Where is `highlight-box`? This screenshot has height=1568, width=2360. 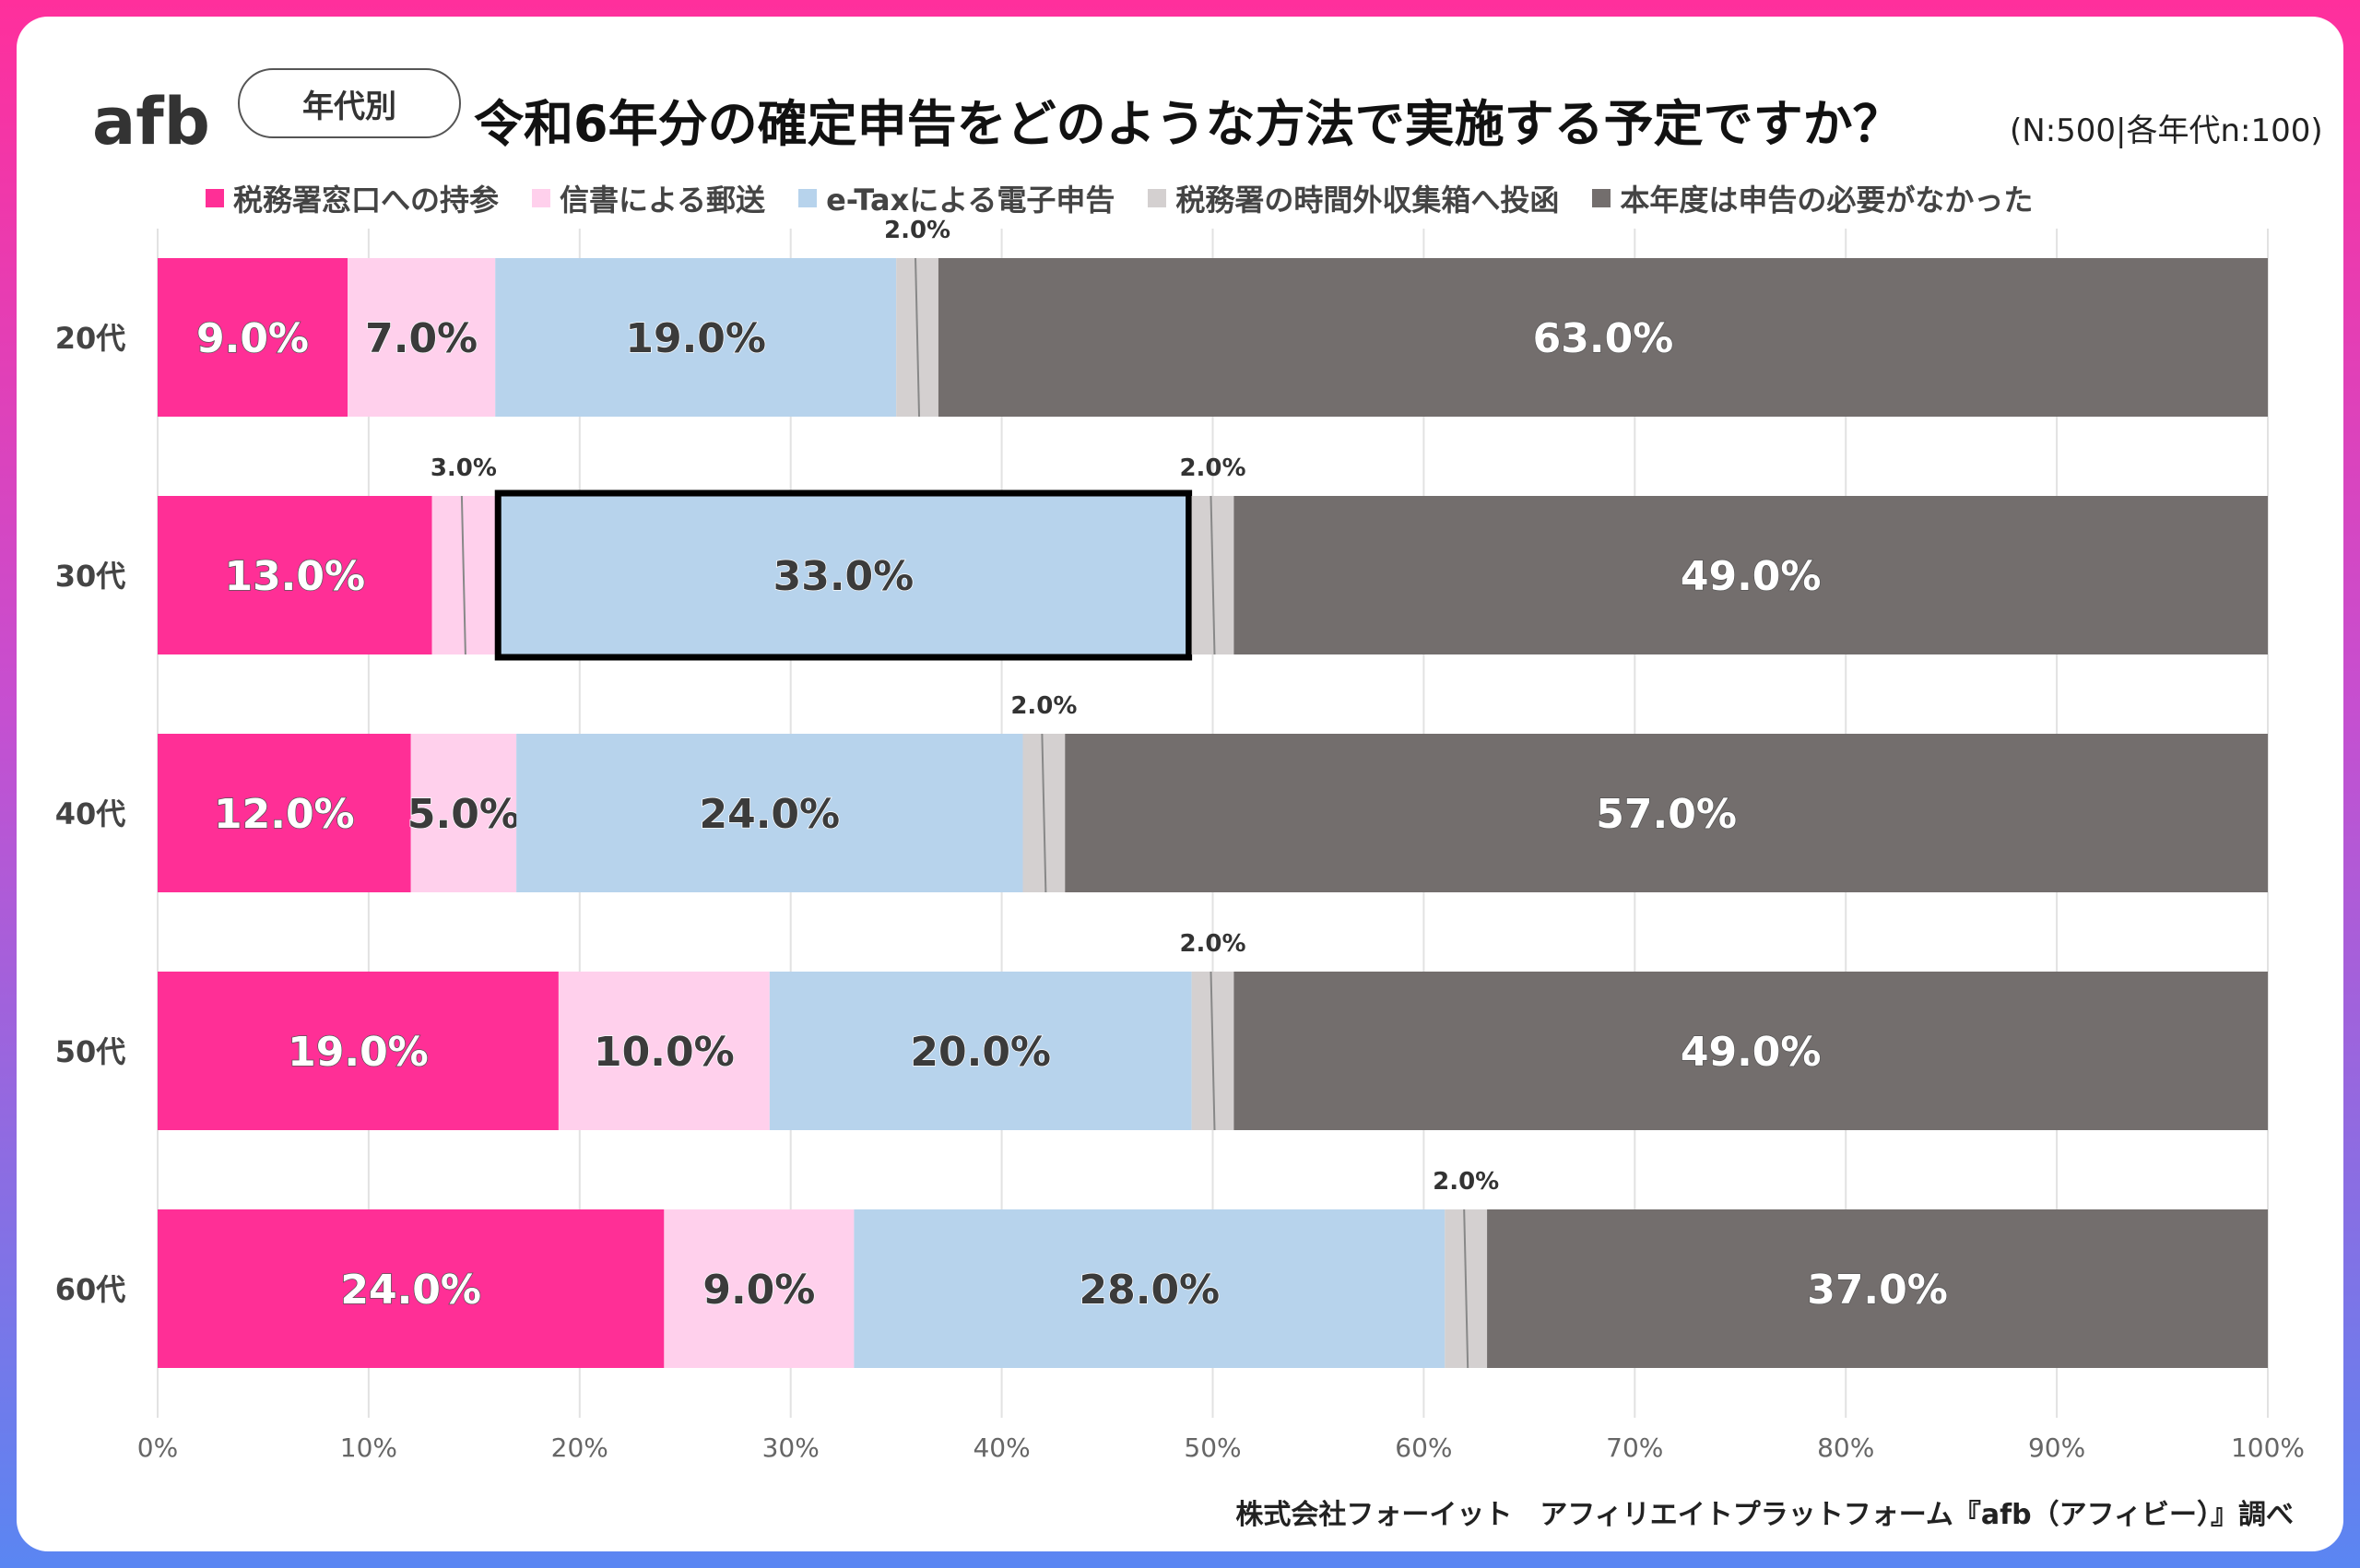
highlight-box is located at coordinates (843, 575).